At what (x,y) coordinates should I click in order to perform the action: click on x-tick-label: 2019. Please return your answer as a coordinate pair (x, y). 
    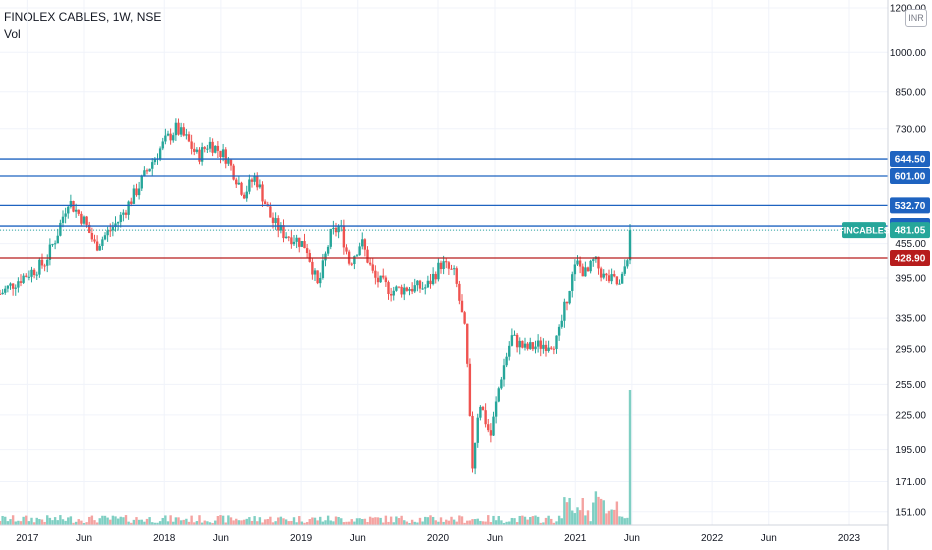
    Looking at the image, I should click on (301, 538).